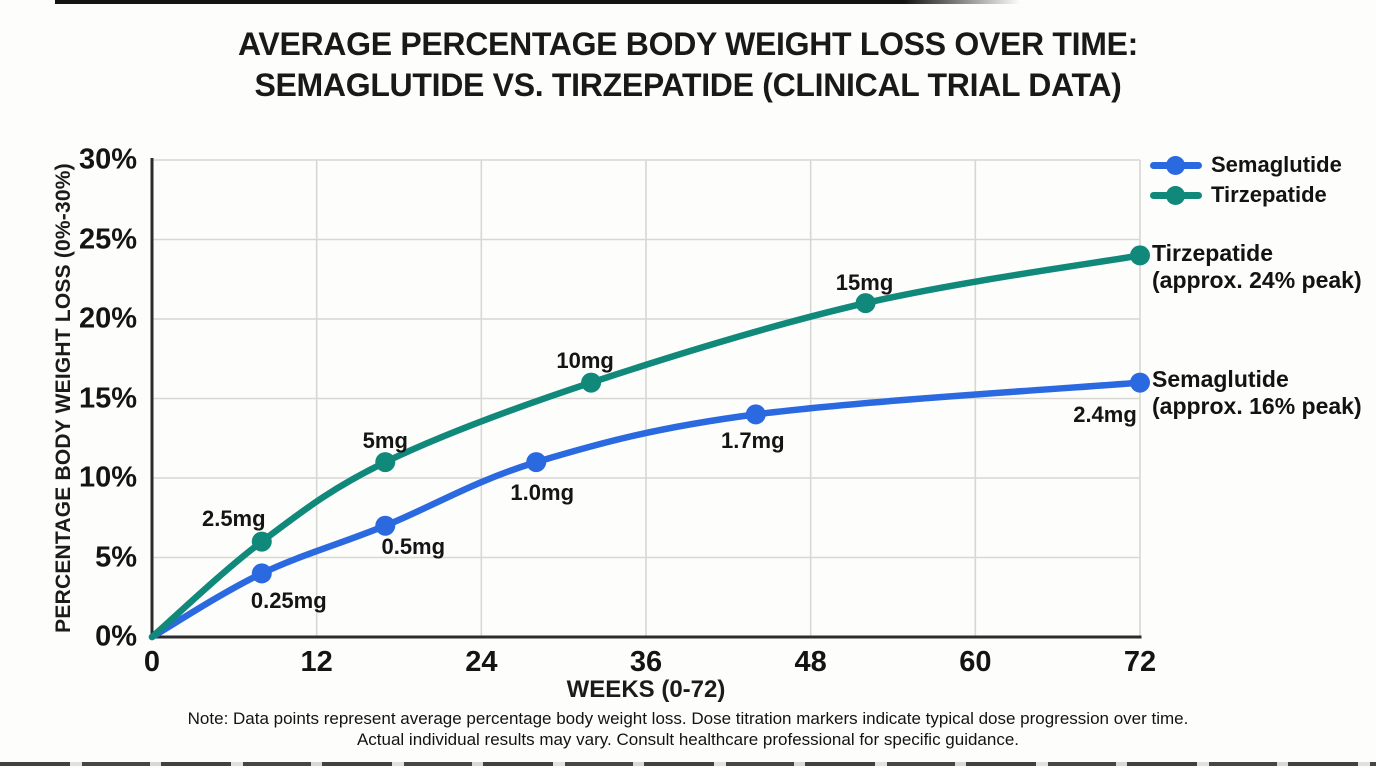 This screenshot has height=768, width=1376. What do you see at coordinates (152, 662) in the screenshot?
I see `x-tick-label: 0` at bounding box center [152, 662].